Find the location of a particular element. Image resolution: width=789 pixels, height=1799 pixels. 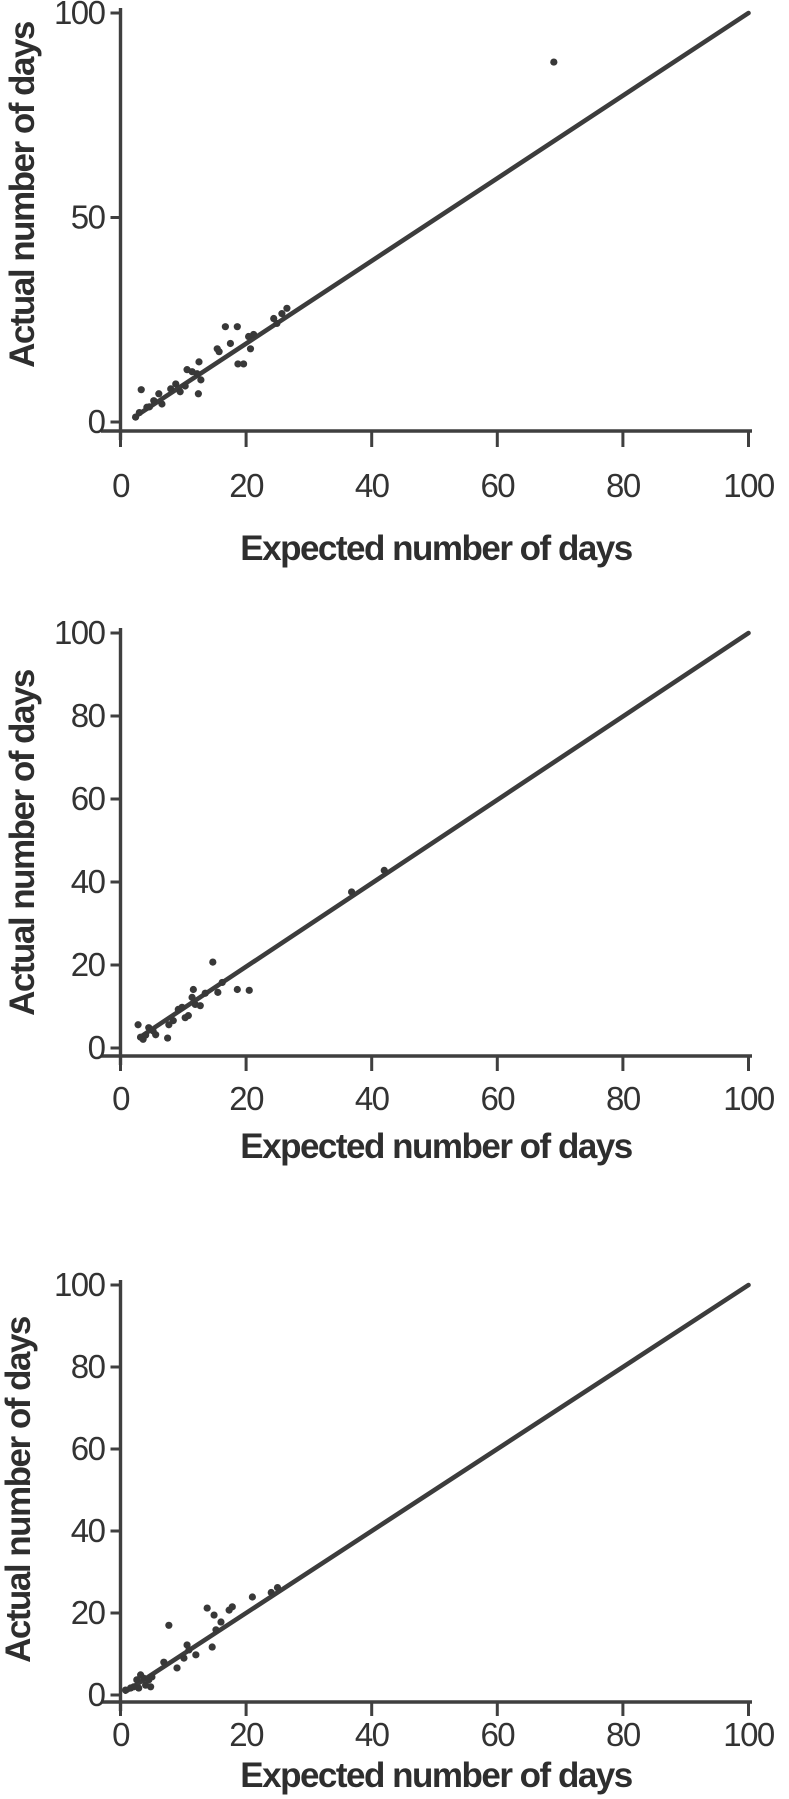

x-tick-label: 80 is located at coordinates (623, 1098).